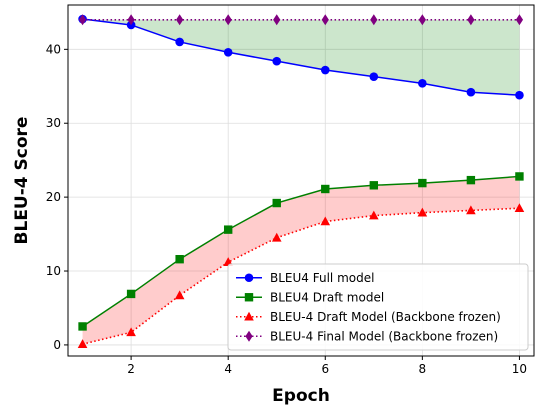 The height and width of the screenshot is (408, 535). Describe the element at coordinates (53, 271) in the screenshot. I see `y-tick-label: 10` at that location.